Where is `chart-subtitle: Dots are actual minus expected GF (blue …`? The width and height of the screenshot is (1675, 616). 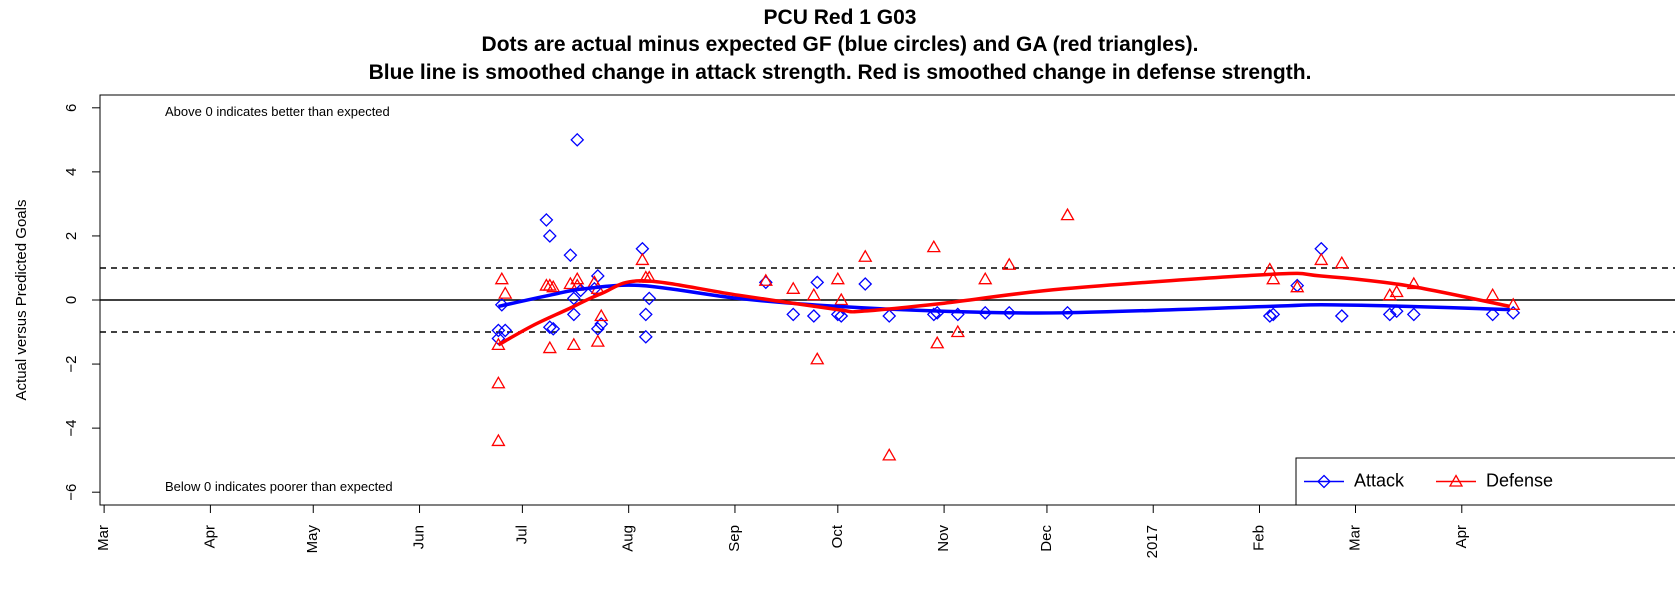
chart-subtitle: Dots are actual minus expected GF (blue … is located at coordinates (840, 44).